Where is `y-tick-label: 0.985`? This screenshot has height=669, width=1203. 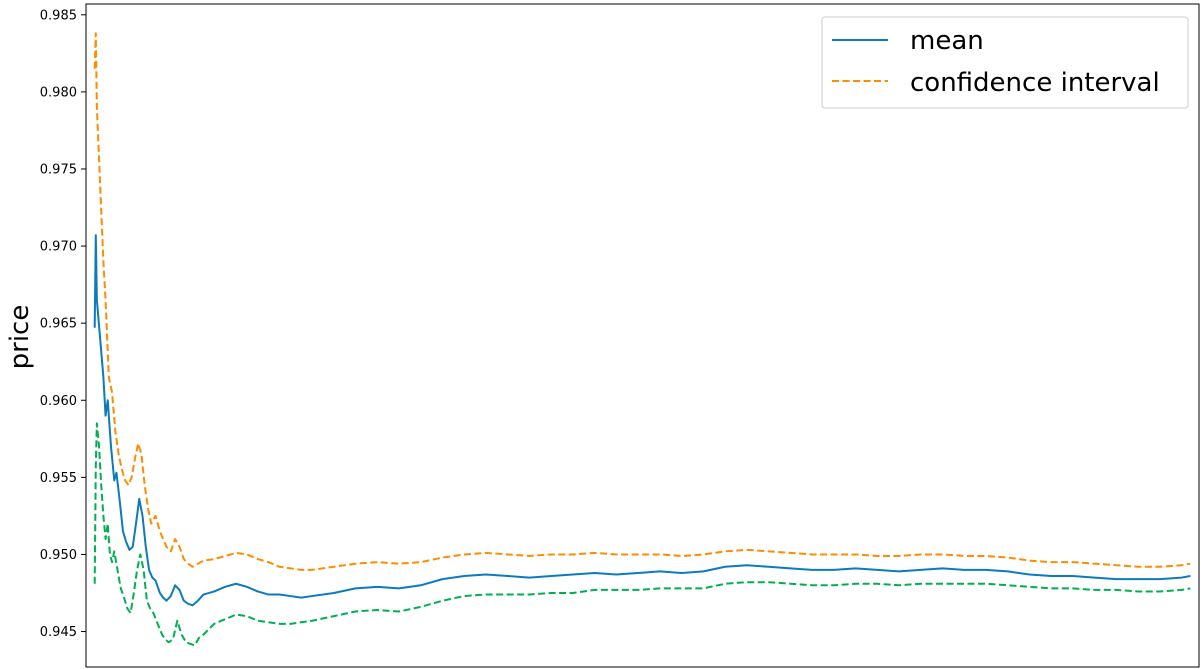
y-tick-label: 0.985 is located at coordinates (58, 15).